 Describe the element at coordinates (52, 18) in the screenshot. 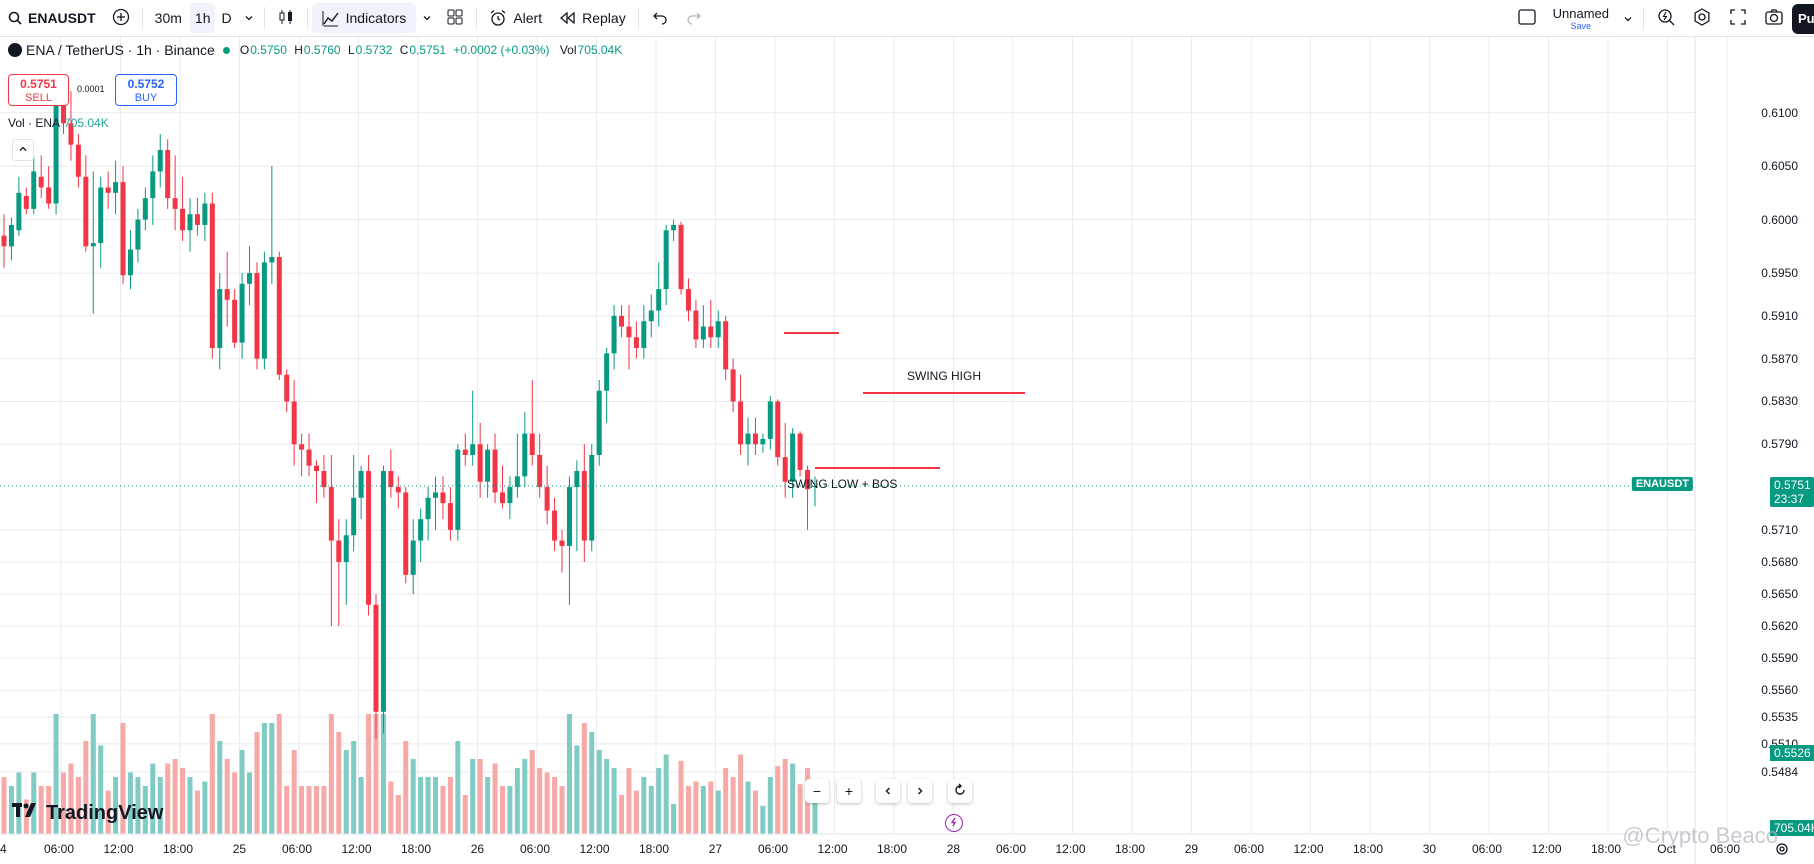

I see `symbol-search: ENAUSDT` at that location.